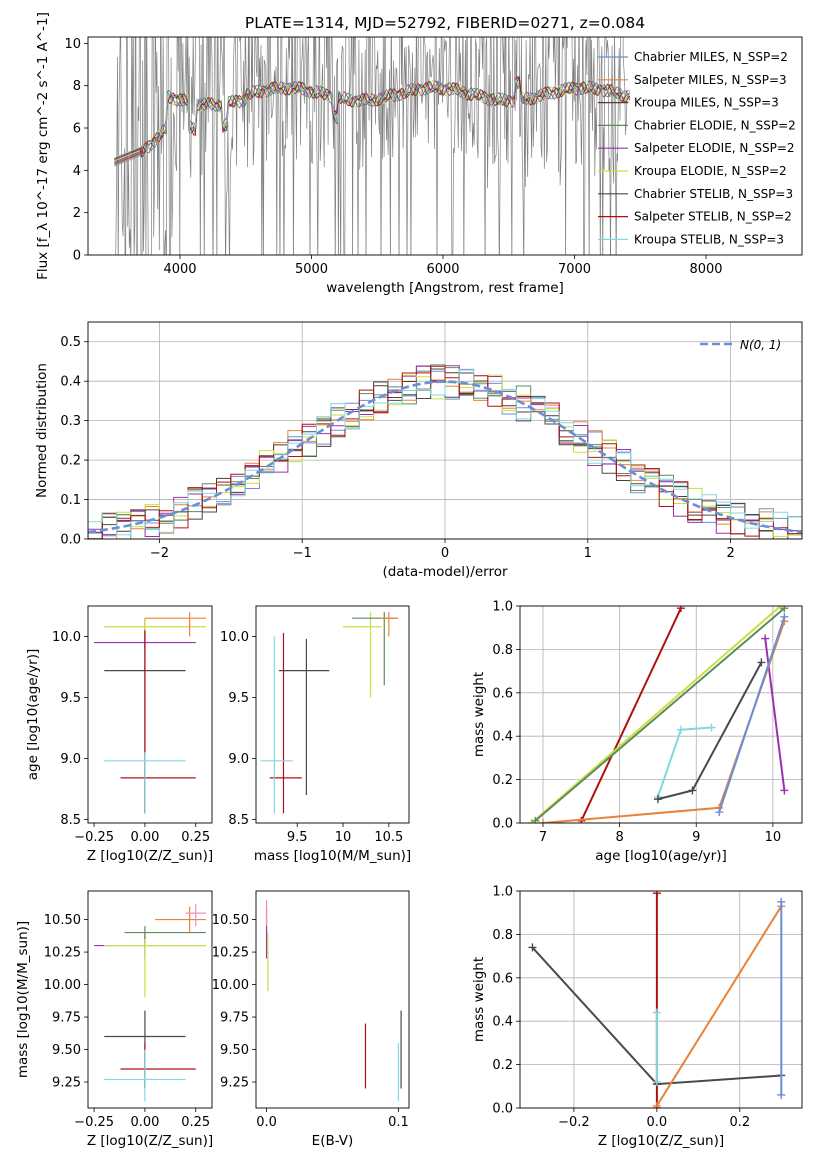 The width and height of the screenshot is (819, 1170). What do you see at coordinates (661, 1141) in the screenshot?
I see `x-axis-label: Z [log10(Z/Z_sun)]` at bounding box center [661, 1141].